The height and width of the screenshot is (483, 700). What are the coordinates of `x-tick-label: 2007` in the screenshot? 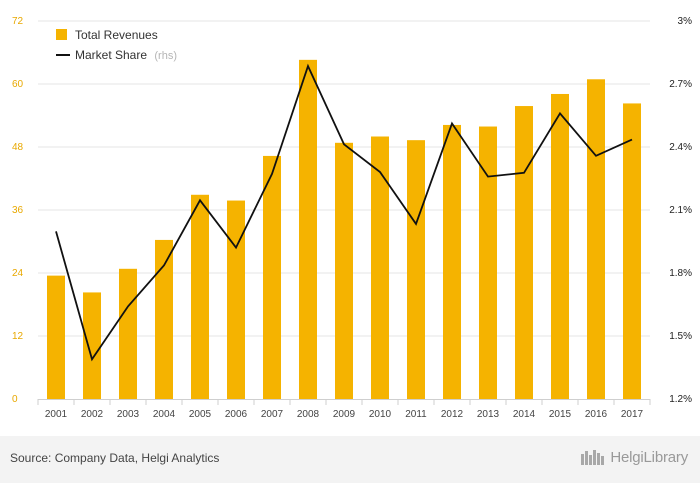 It's located at (272, 414).